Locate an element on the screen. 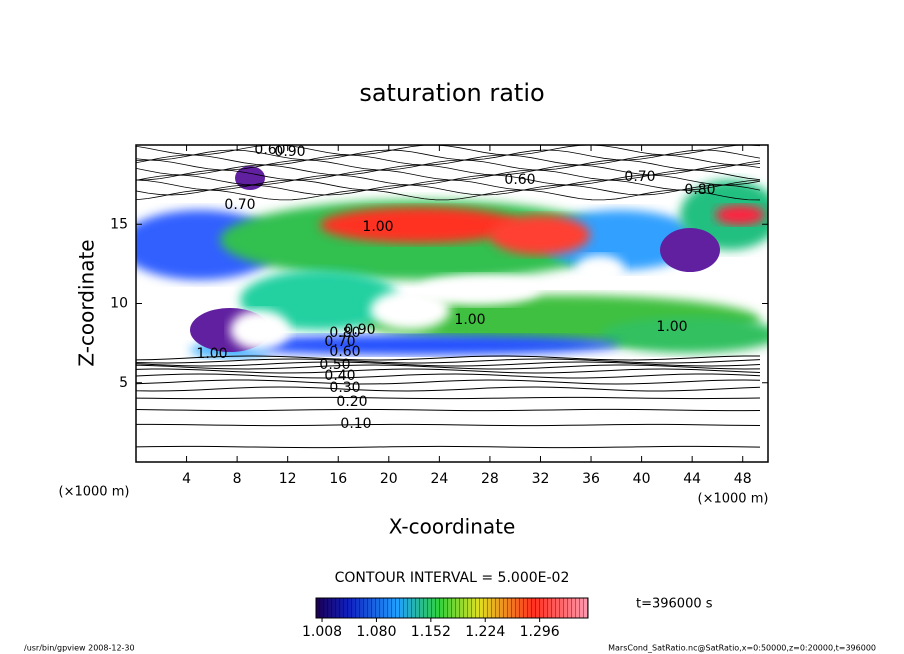 The height and width of the screenshot is (654, 904). x-tick-label: 32 is located at coordinates (541, 479).